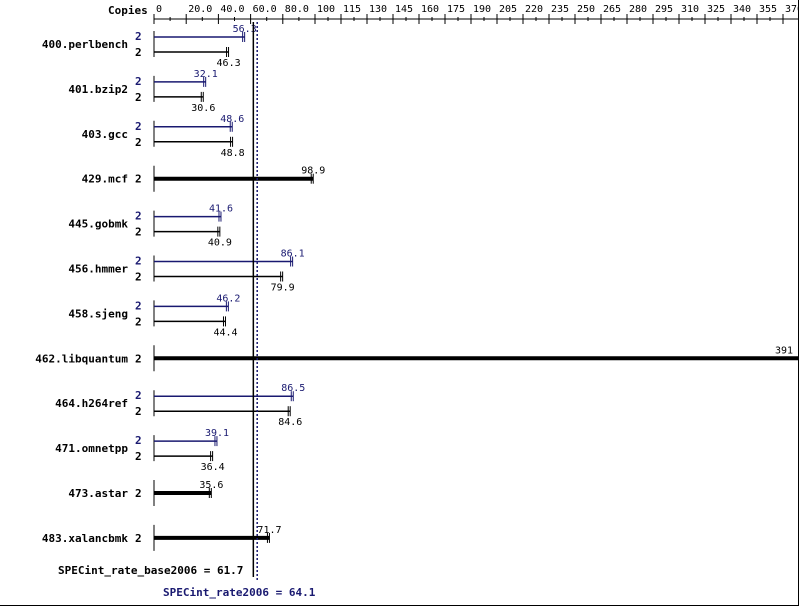  Describe the element at coordinates (768, 9) in the screenshot. I see `x-tick-label: 355` at that location.